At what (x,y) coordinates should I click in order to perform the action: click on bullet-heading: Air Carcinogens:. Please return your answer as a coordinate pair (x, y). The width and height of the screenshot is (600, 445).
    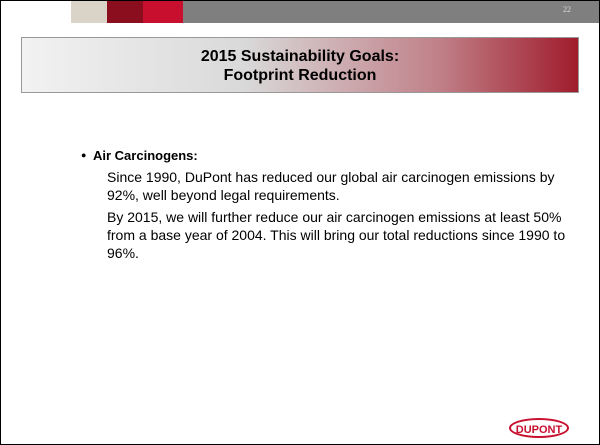
    Looking at the image, I should click on (139, 155).